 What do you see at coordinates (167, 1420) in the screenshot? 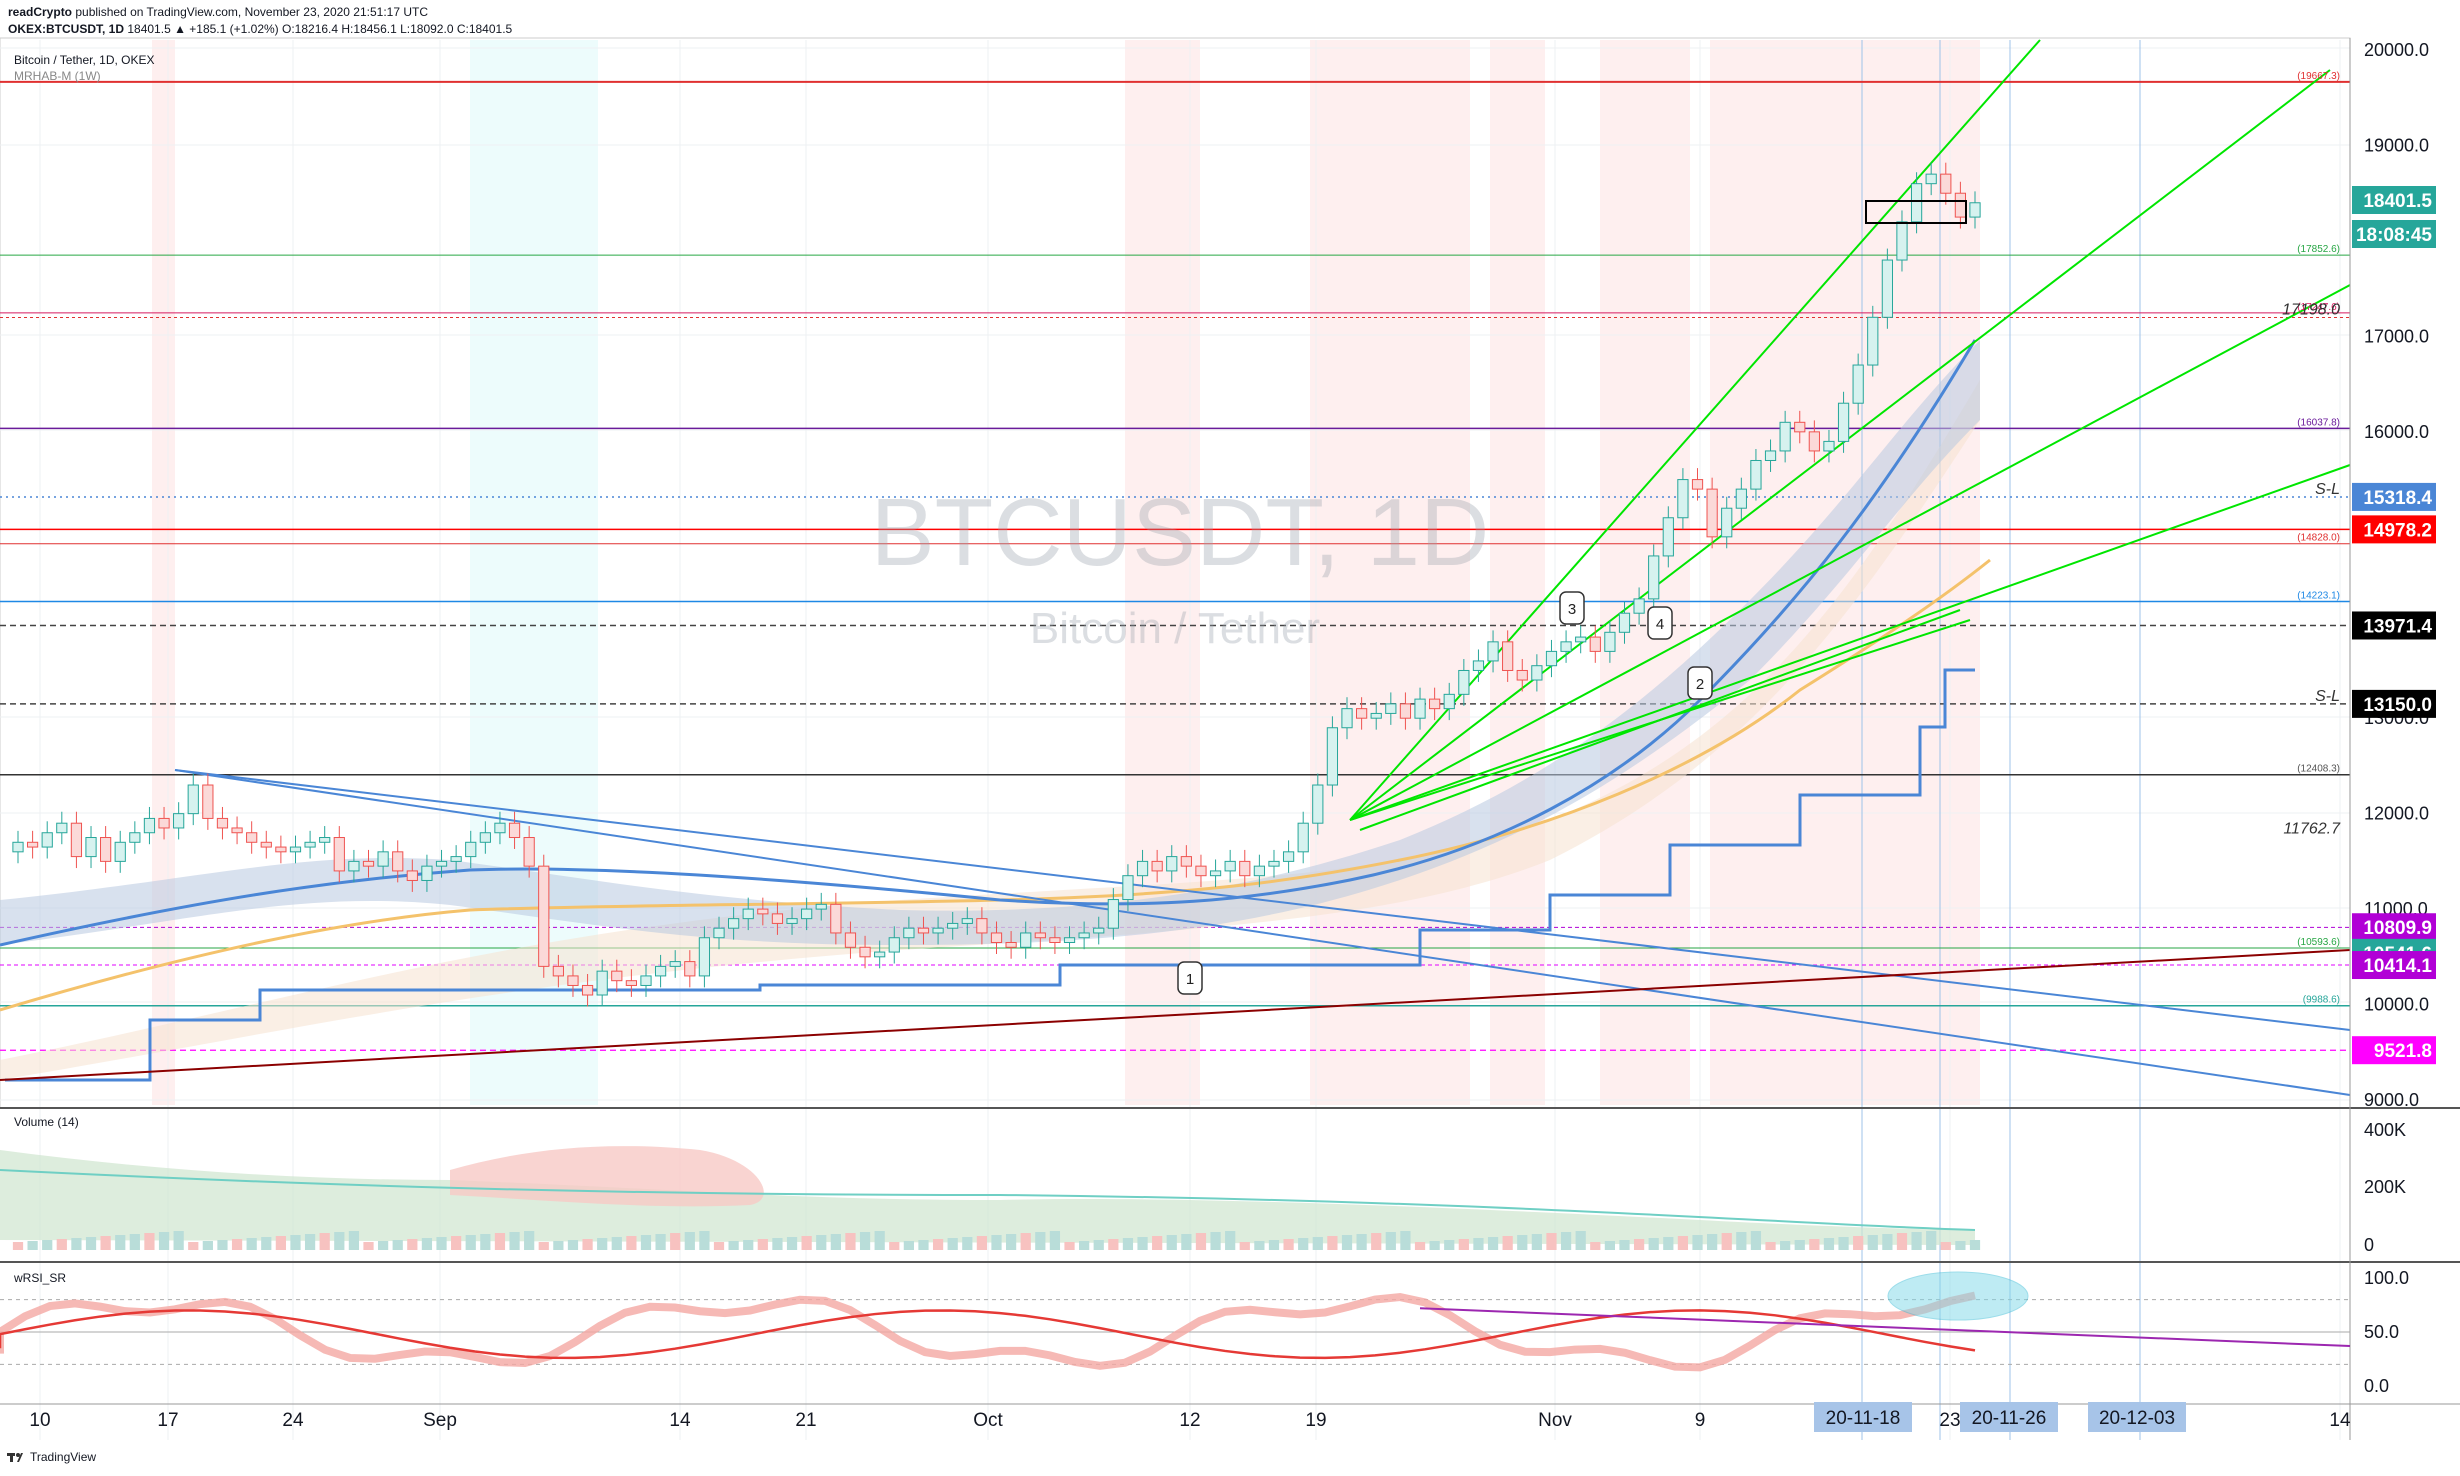
I see `x-tick-label: 17` at bounding box center [167, 1420].